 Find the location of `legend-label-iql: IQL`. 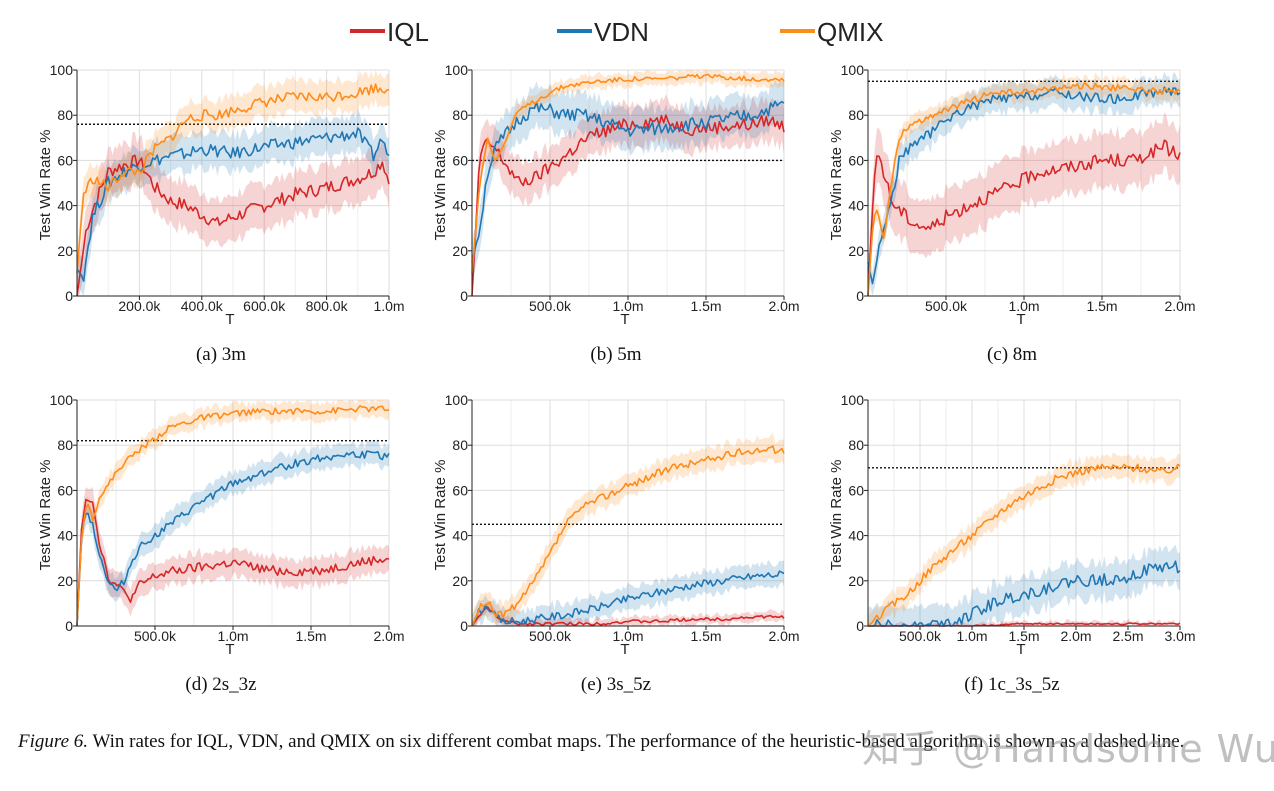

legend-label-iql: IQL is located at coordinates (408, 32).